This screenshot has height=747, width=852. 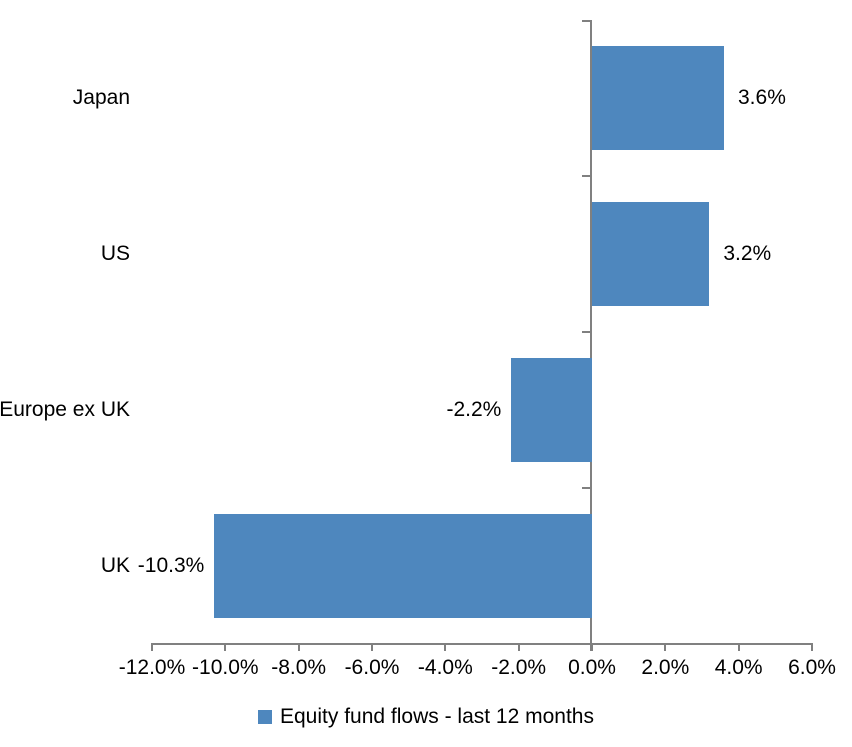 What do you see at coordinates (592, 667) in the screenshot?
I see `x-tick-label: 0.0%` at bounding box center [592, 667].